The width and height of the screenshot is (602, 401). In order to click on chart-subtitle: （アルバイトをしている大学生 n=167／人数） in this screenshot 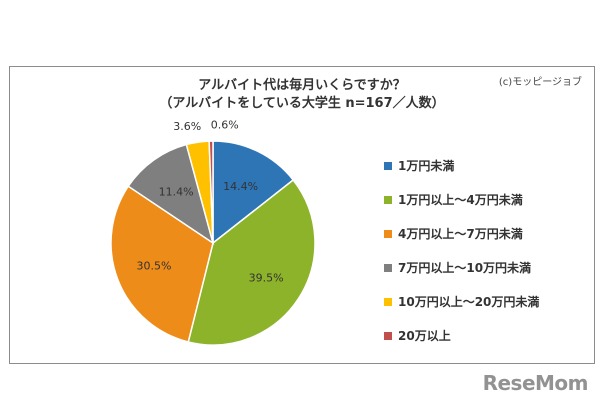, I will do `click(302, 103)`.